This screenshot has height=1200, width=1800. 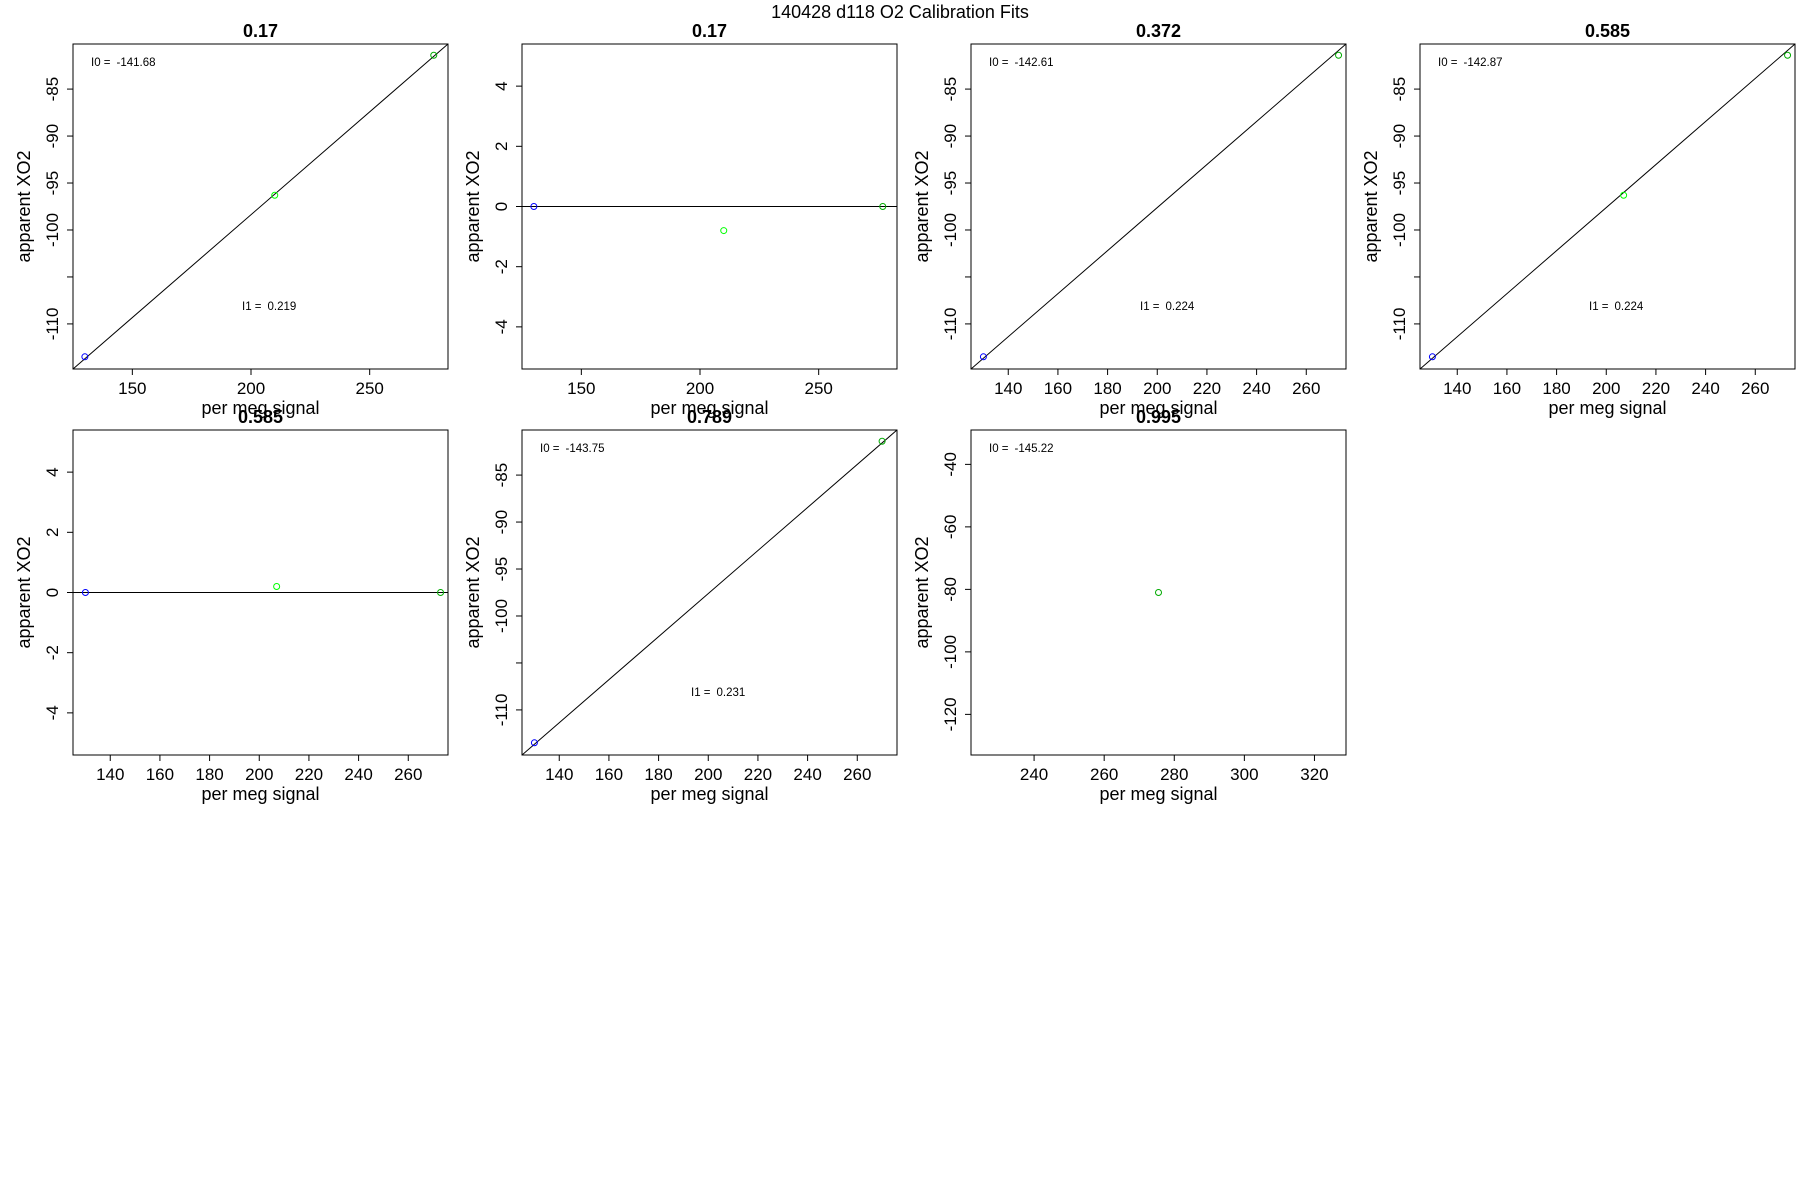 What do you see at coordinates (501, 146) in the screenshot?
I see `y-tick-label: 2` at bounding box center [501, 146].